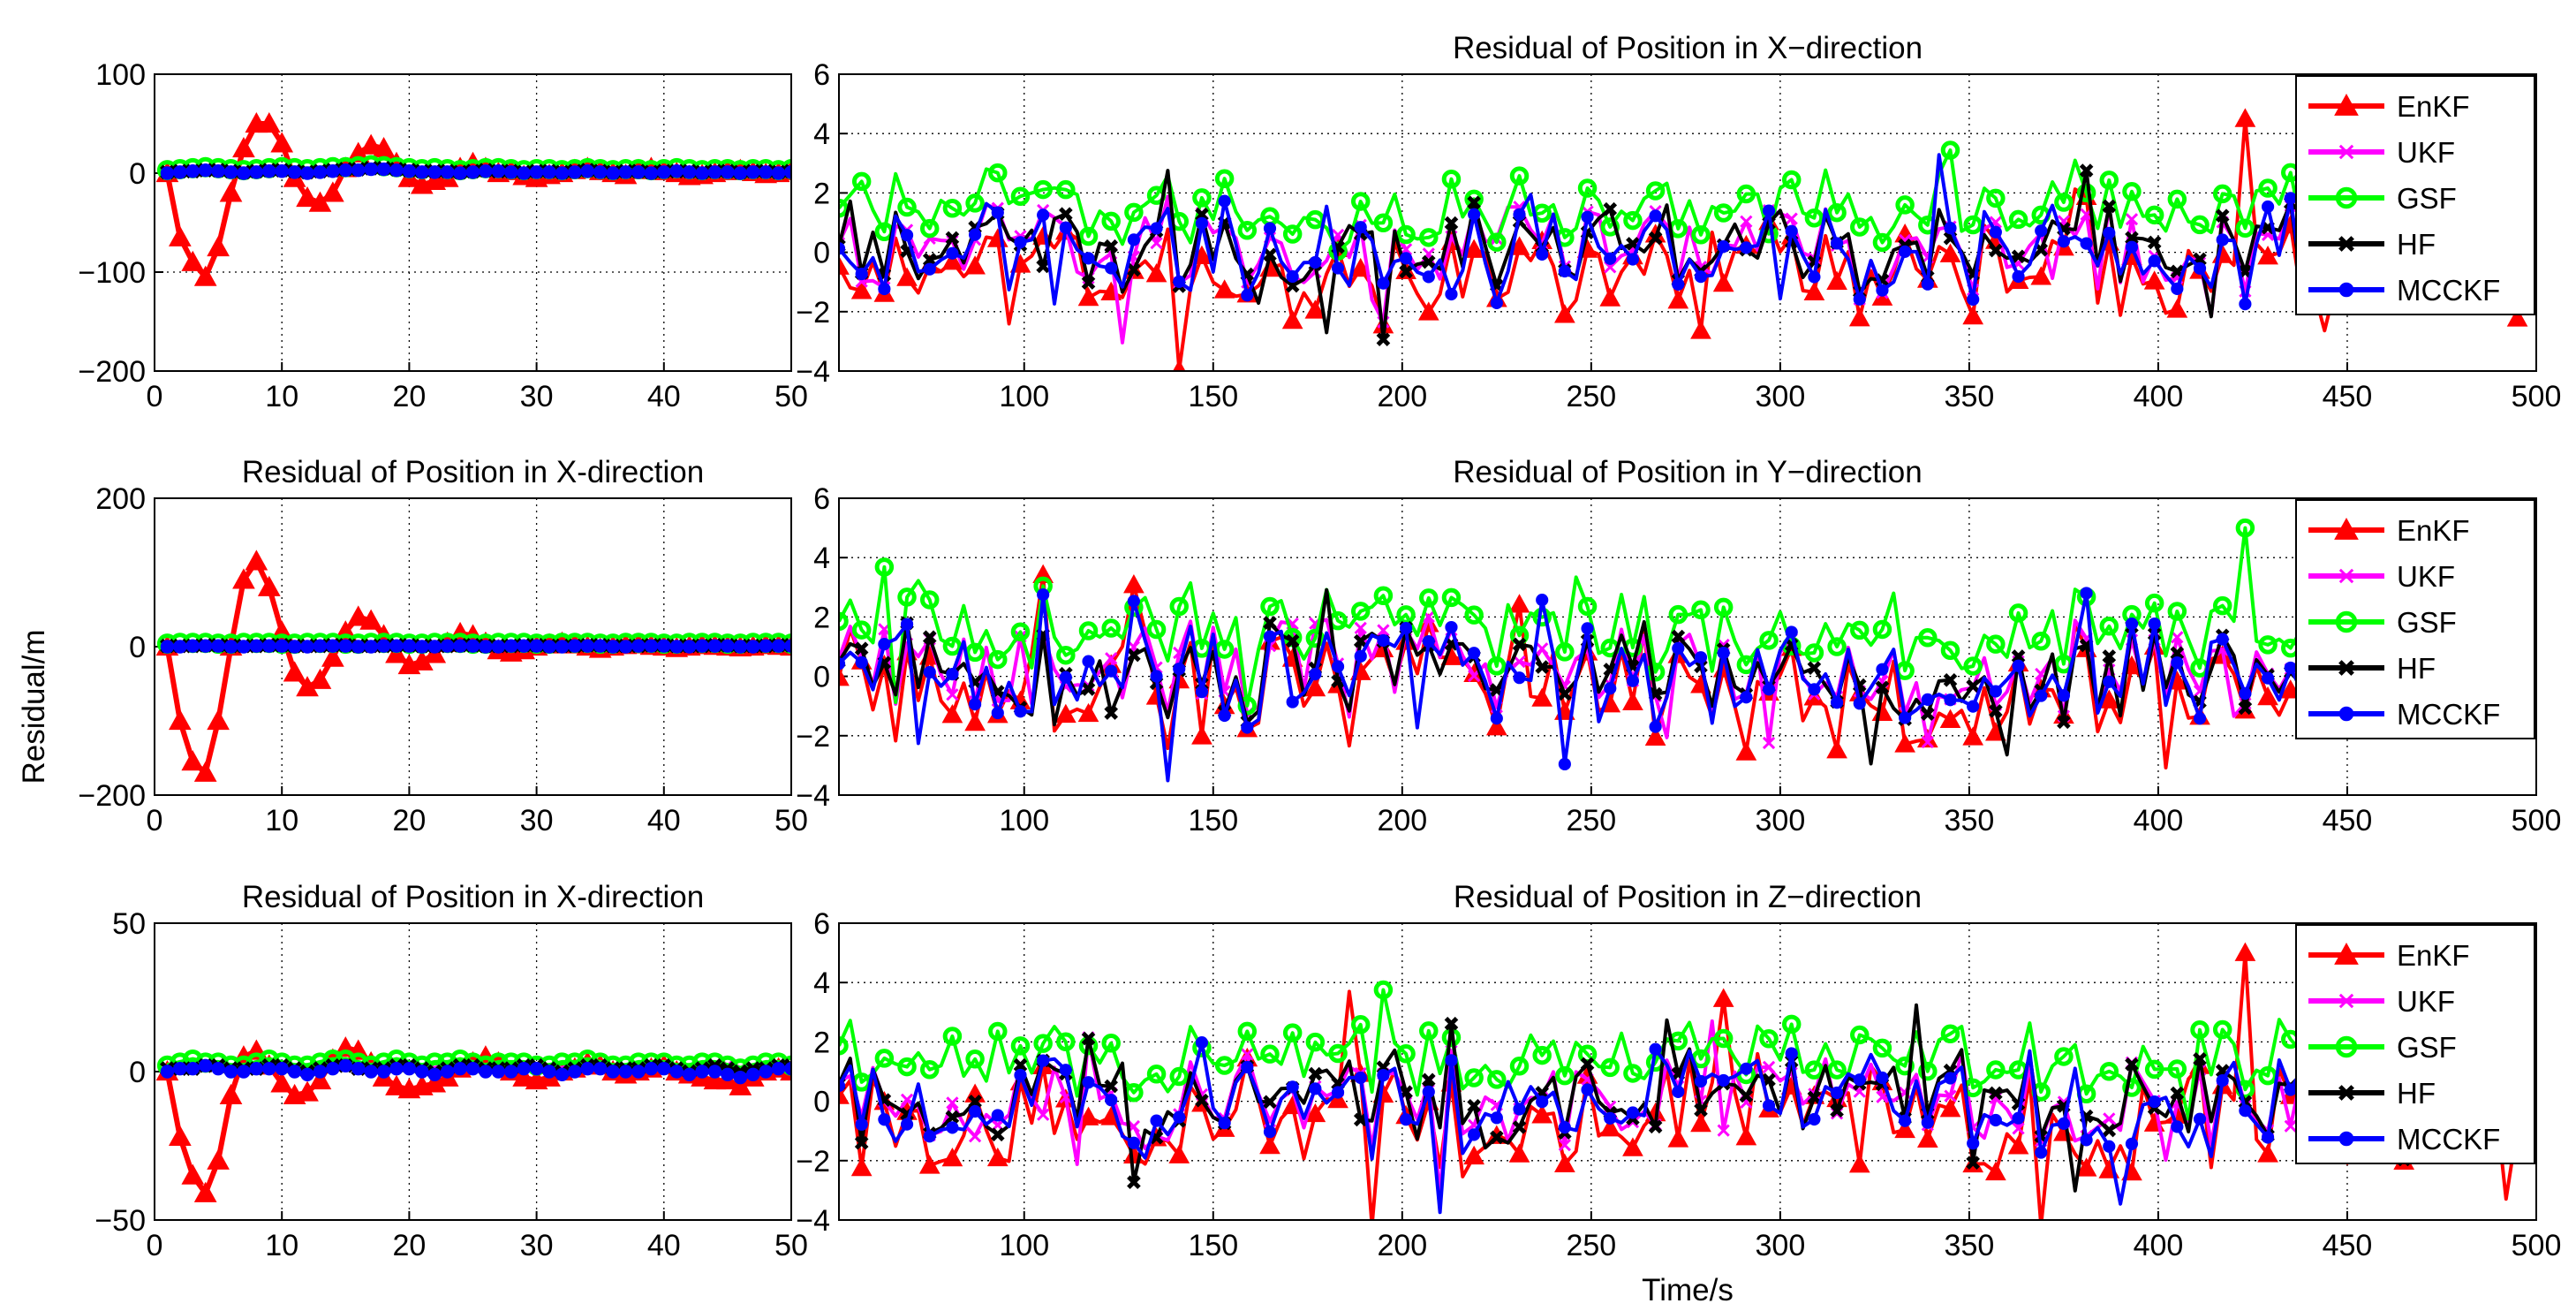 The width and height of the screenshot is (2576, 1311). What do you see at coordinates (281, 396) in the screenshot?
I see `x-tick-label: 10` at bounding box center [281, 396].